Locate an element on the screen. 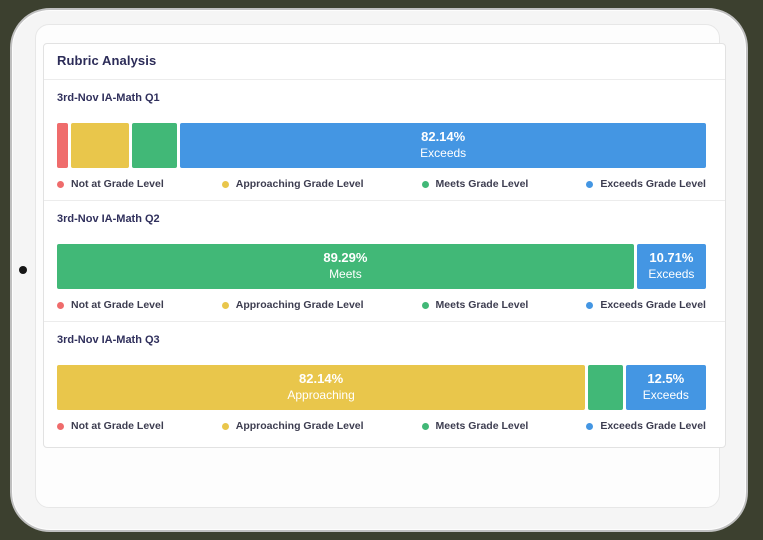 The height and width of the screenshot is (540, 763). chart-title-q1: 3rd-Nov IA-Math Q1 is located at coordinates (108, 98).